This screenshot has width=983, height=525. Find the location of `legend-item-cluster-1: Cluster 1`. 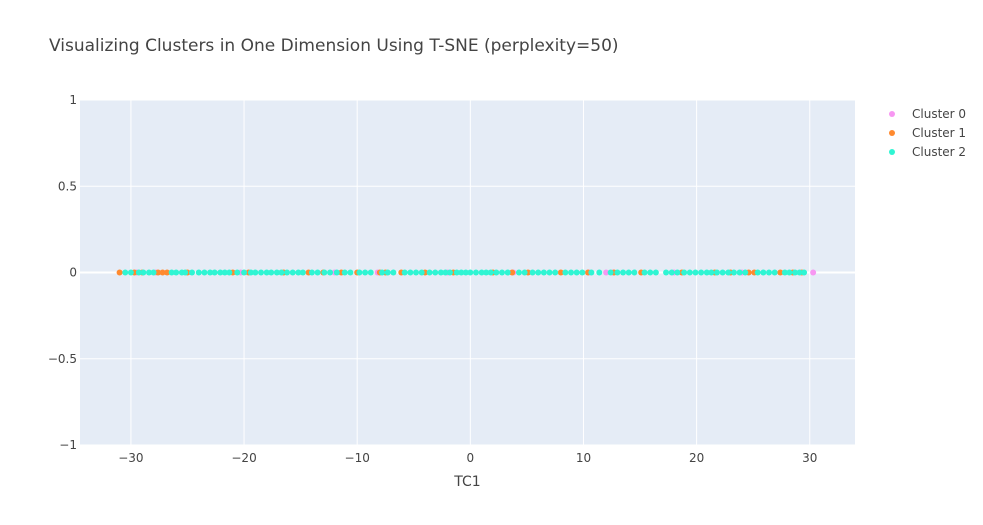

legend-item-cluster-1: Cluster 1 is located at coordinates (927, 133).